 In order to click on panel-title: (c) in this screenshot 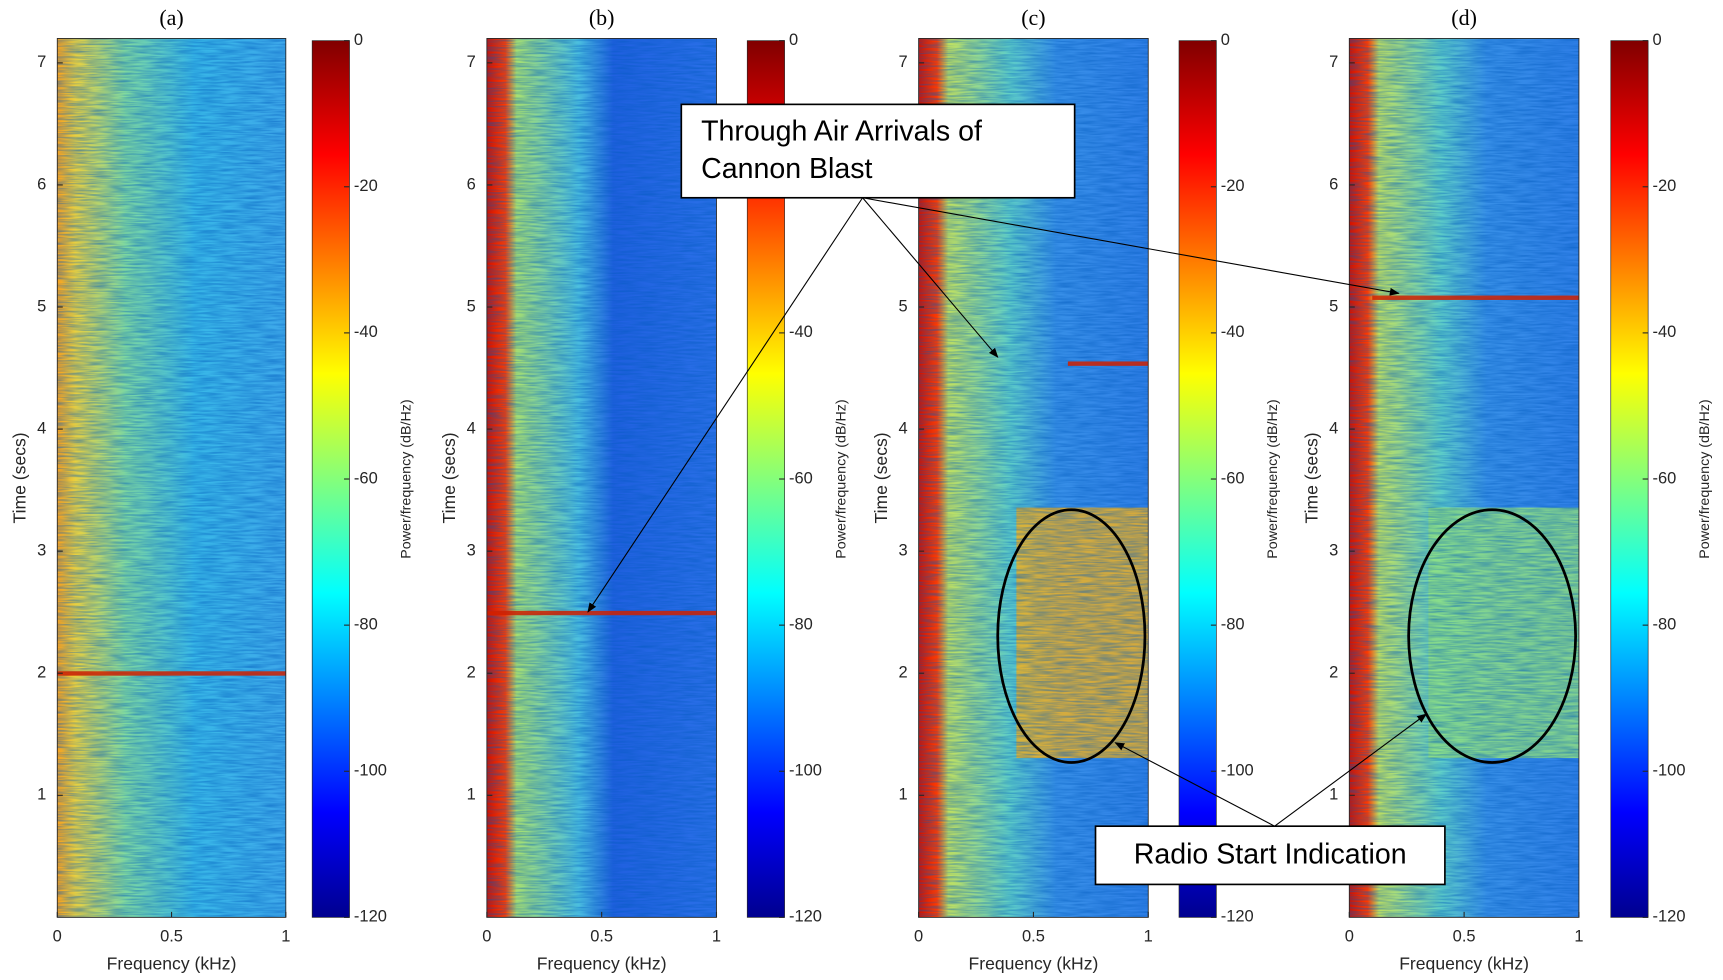, I will do `click(1033, 17)`.